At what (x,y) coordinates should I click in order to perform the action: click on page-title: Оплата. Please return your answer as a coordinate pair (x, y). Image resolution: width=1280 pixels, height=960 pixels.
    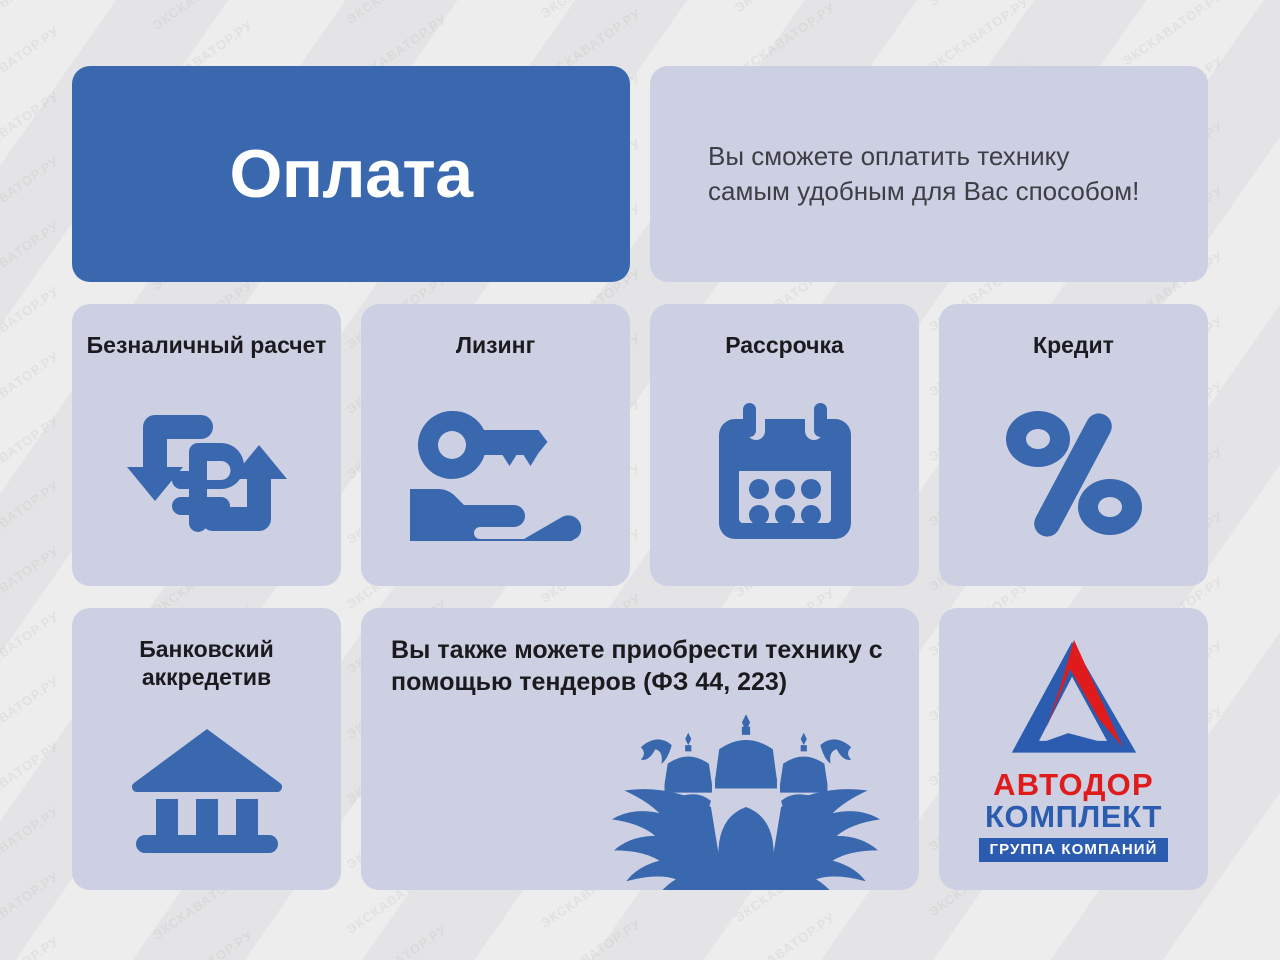
    Looking at the image, I should click on (351, 174).